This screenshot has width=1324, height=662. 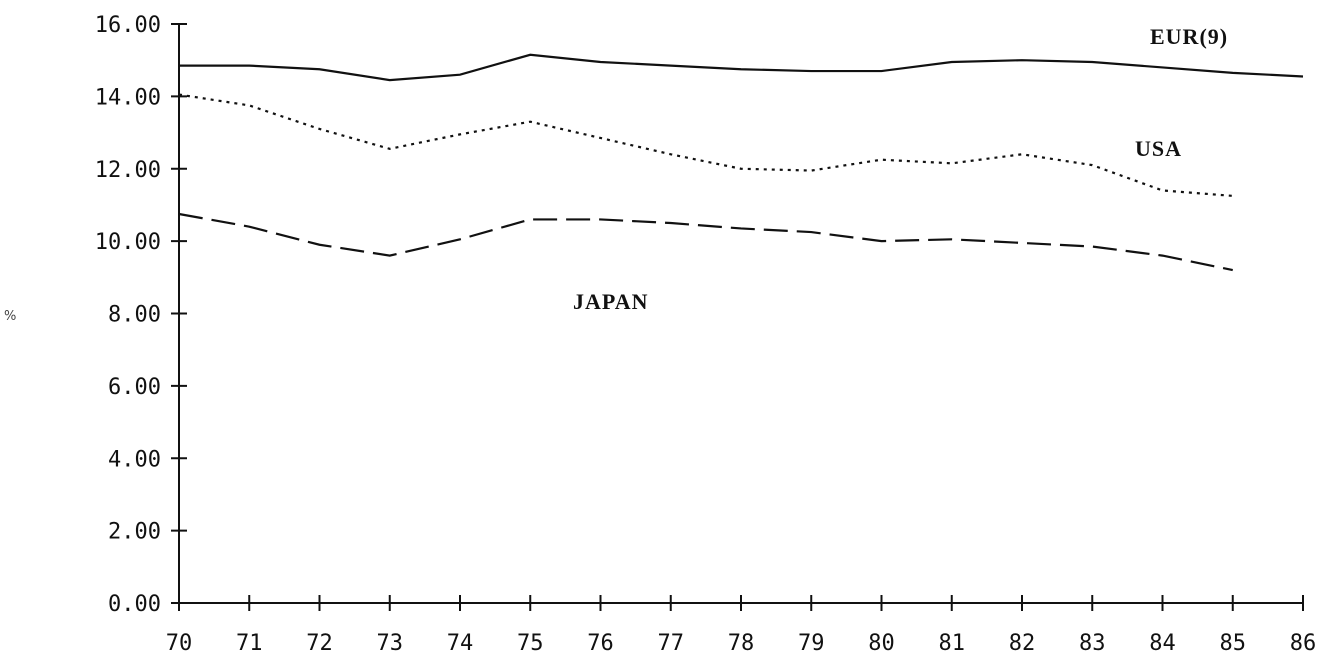 What do you see at coordinates (134, 315) in the screenshot?
I see `y-tick-label: 8.00` at bounding box center [134, 315].